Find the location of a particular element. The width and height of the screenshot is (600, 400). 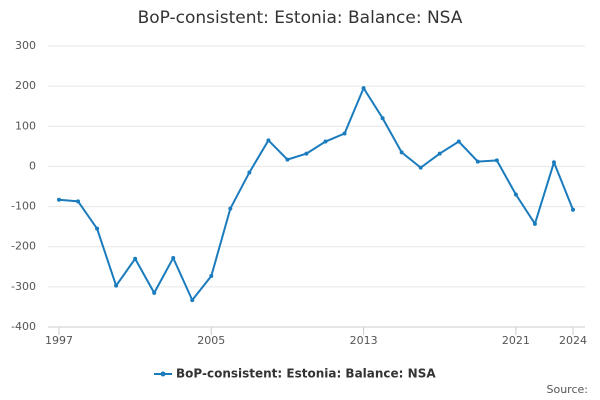

y-tick-label: 0 is located at coordinates (32, 165).